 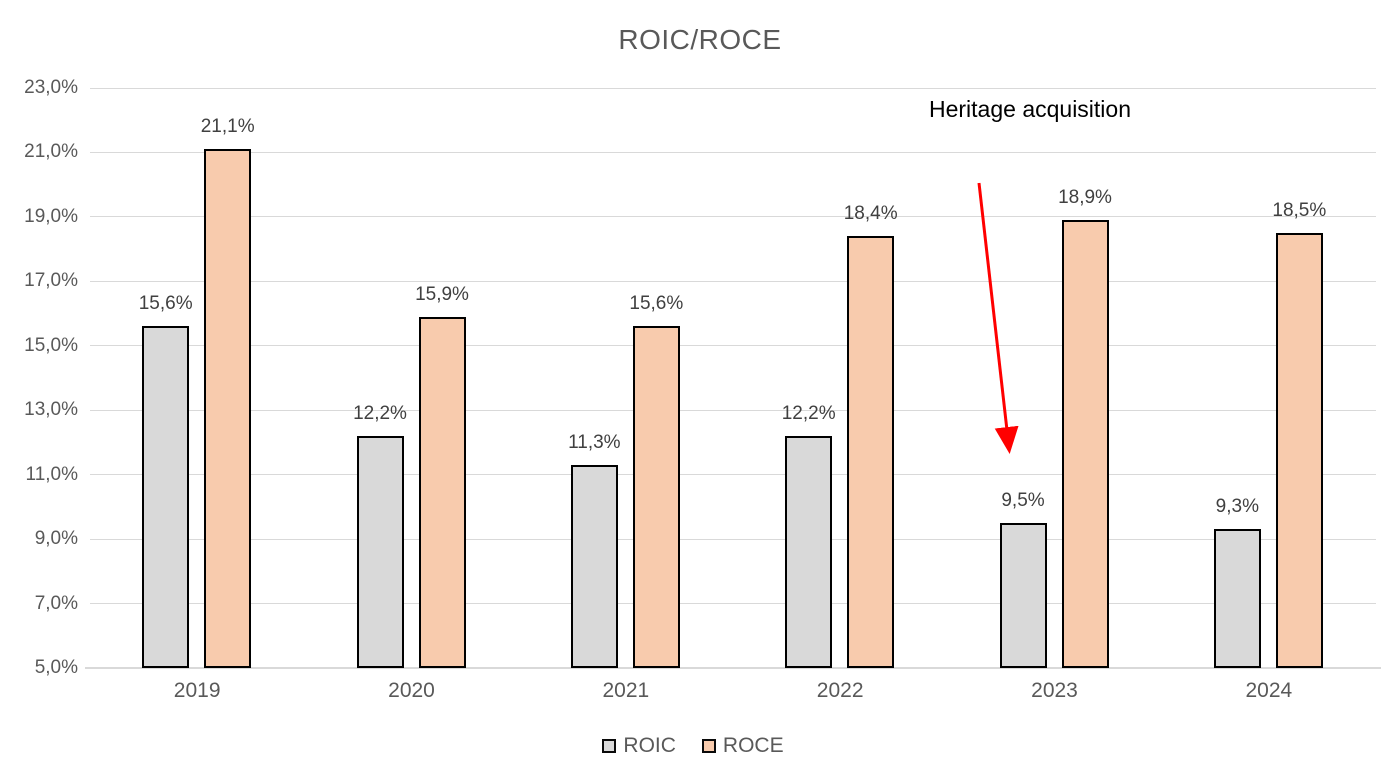 What do you see at coordinates (693, 746) in the screenshot?
I see `legend: ROIC ROCE` at bounding box center [693, 746].